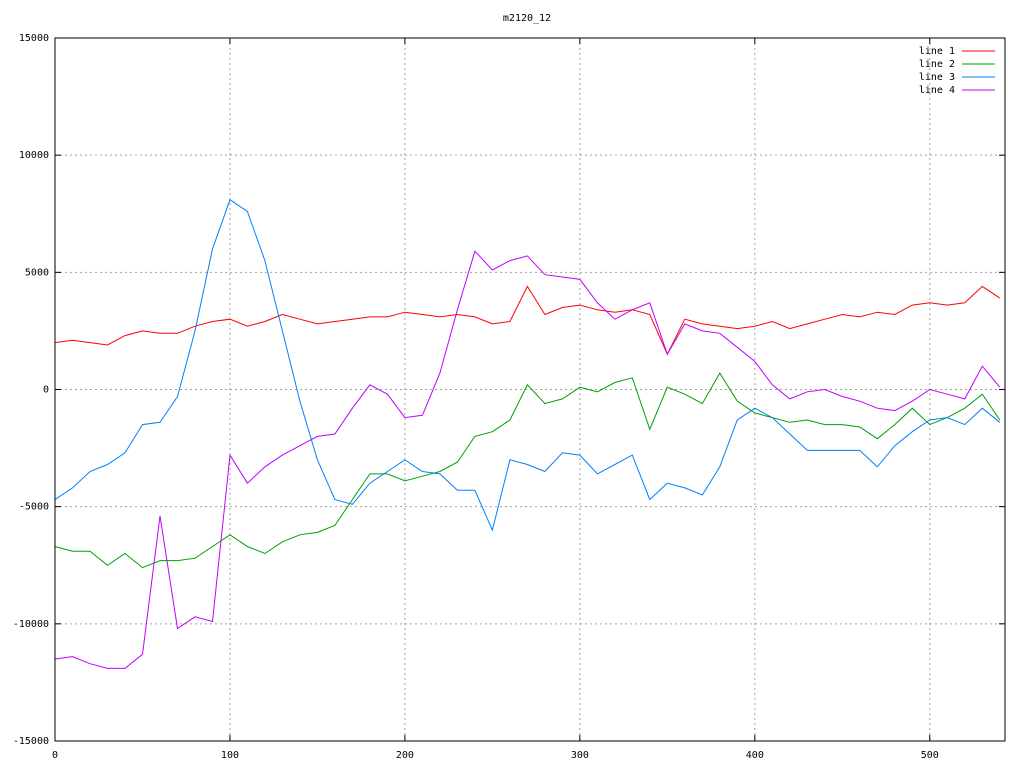 This screenshot has width=1024, height=768. What do you see at coordinates (755, 755) in the screenshot?
I see `x-tick-label: 400` at bounding box center [755, 755].